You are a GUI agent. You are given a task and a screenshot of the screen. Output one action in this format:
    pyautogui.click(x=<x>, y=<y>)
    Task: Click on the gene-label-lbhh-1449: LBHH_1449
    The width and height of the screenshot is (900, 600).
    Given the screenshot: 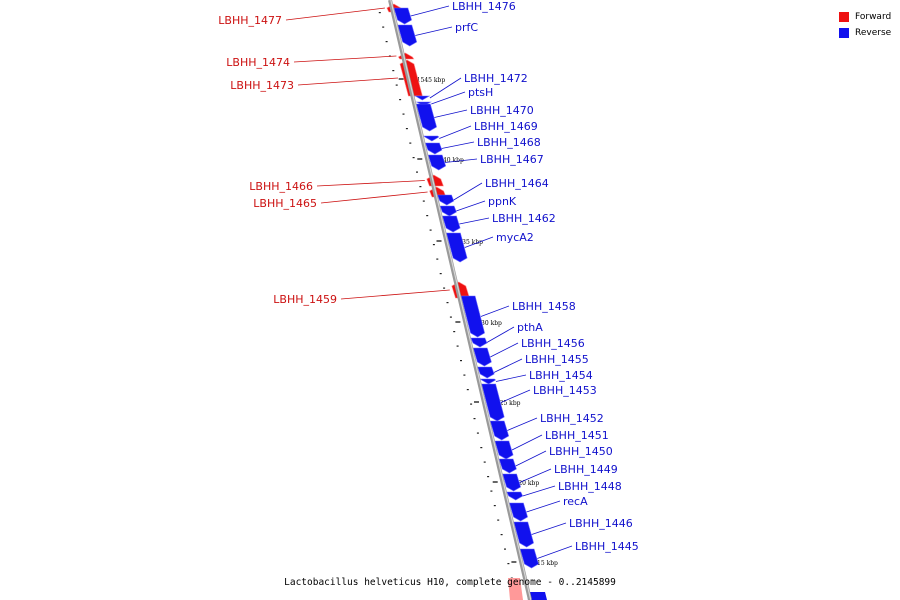 What is the action you would take?
    pyautogui.click(x=586, y=469)
    